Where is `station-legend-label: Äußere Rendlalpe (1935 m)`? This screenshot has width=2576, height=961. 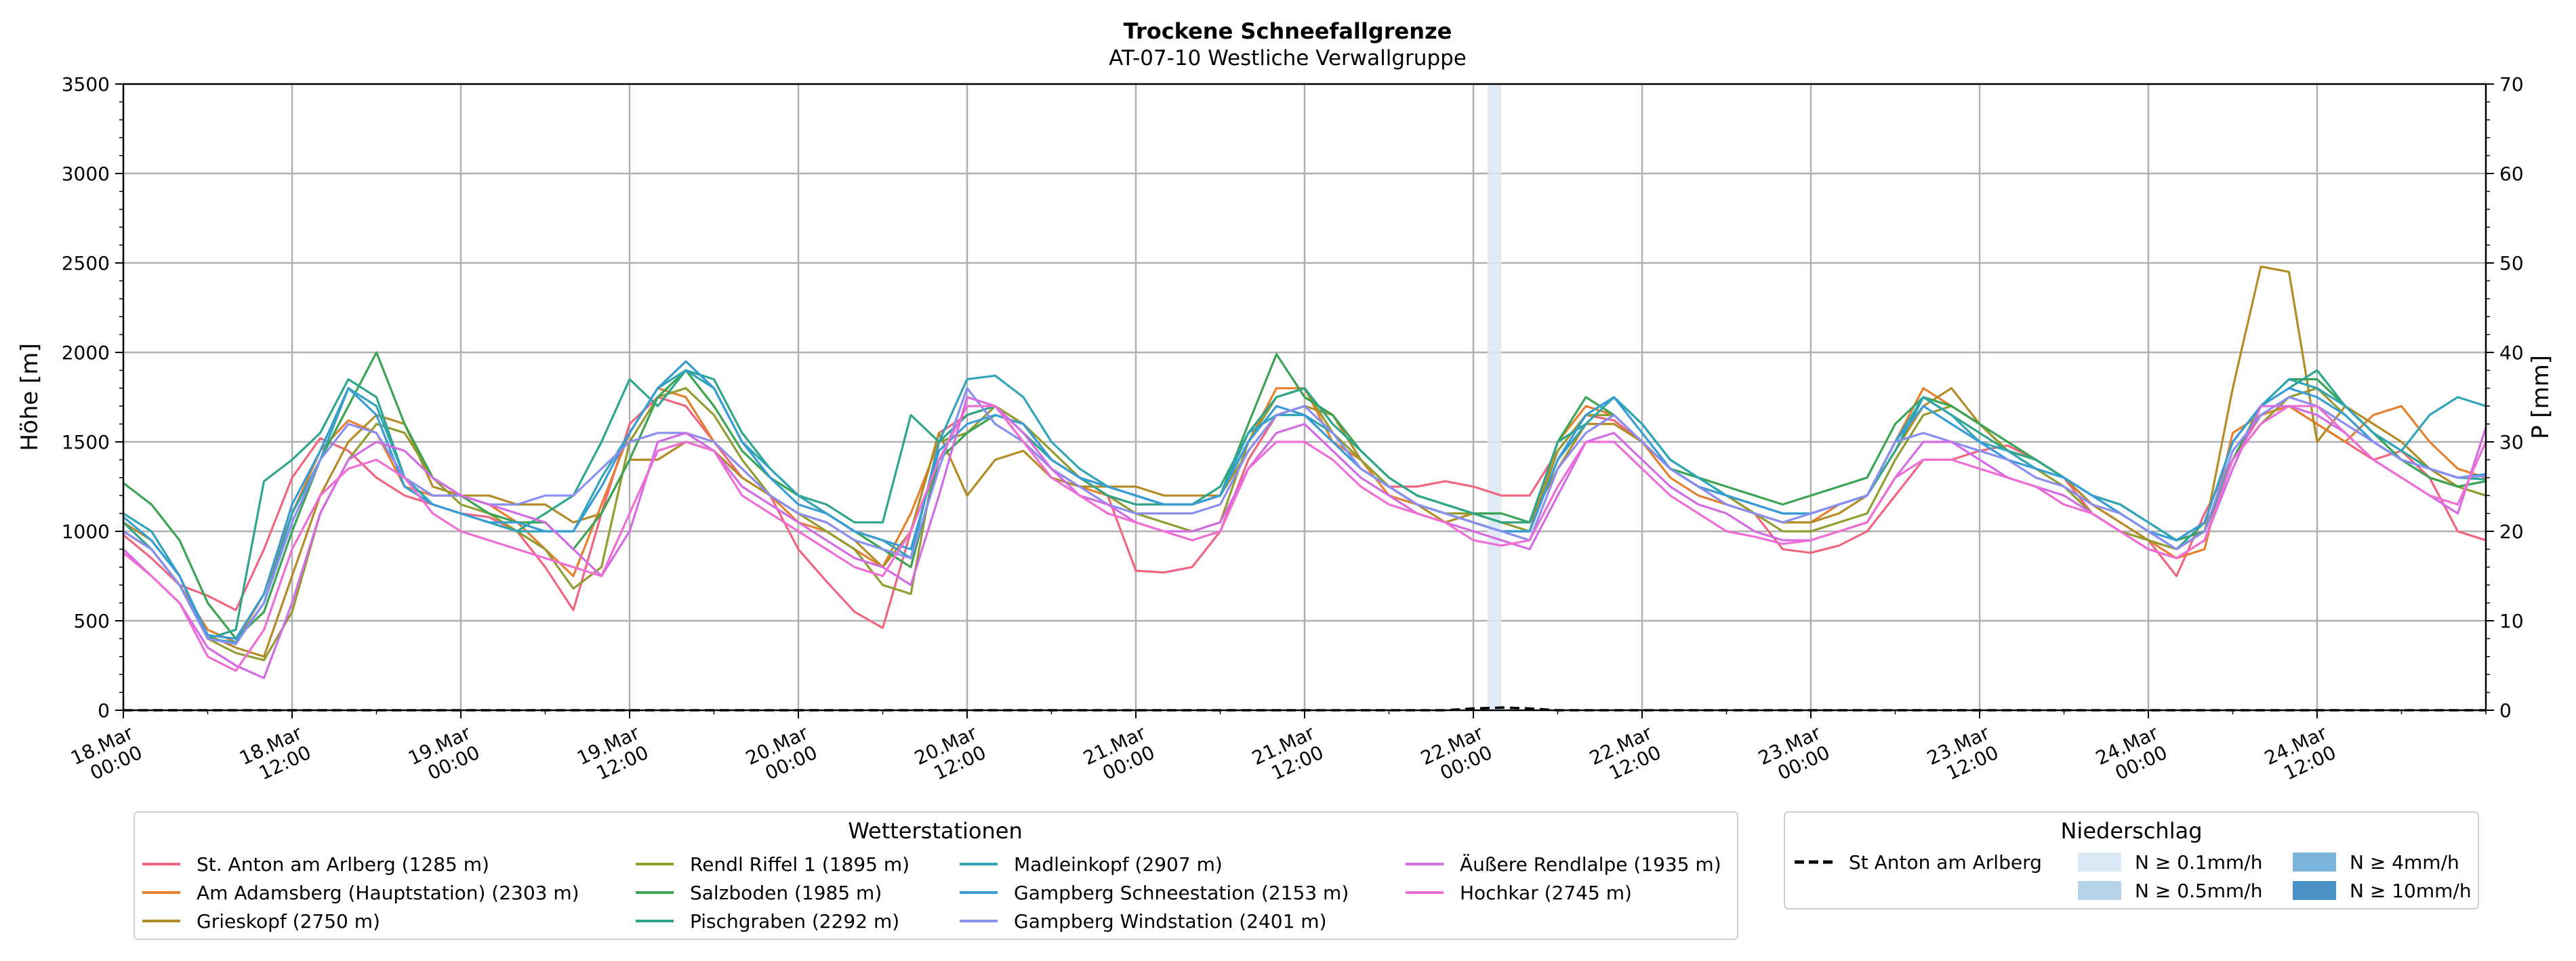
station-legend-label: Äußere Rendlalpe (1935 m) is located at coordinates (1590, 864).